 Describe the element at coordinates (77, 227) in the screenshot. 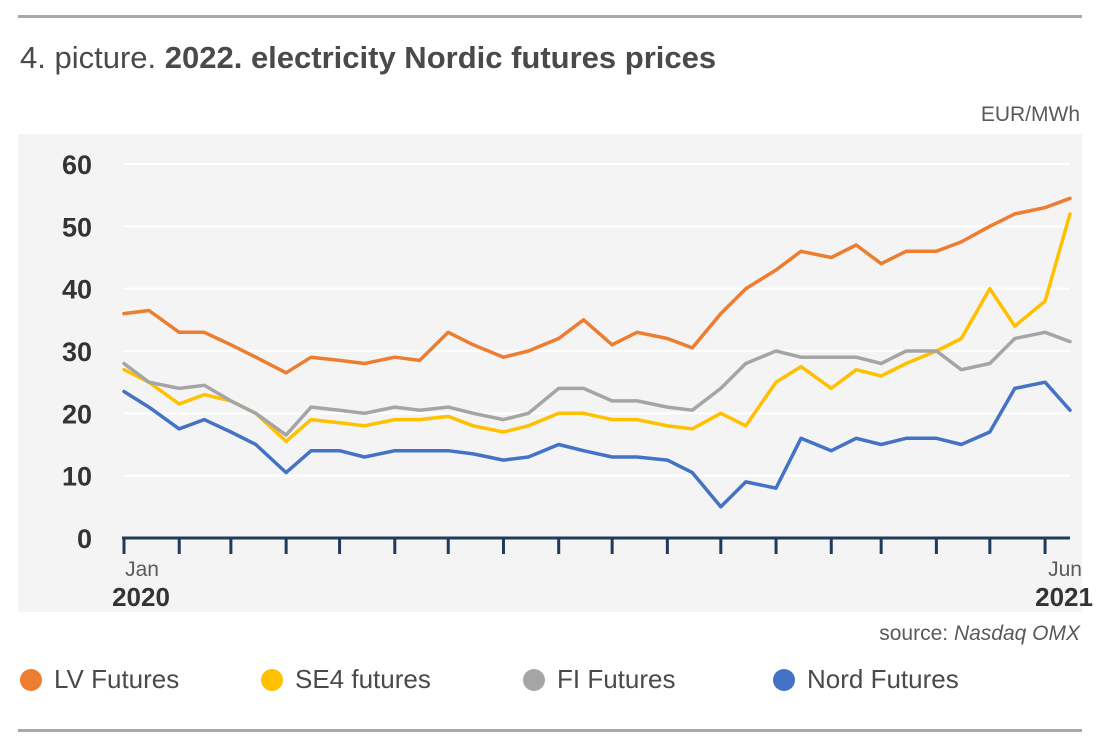

I see `y-tick-label: 50` at that location.